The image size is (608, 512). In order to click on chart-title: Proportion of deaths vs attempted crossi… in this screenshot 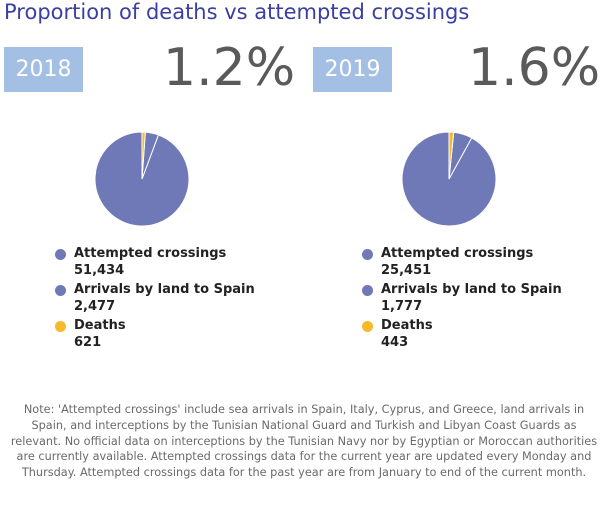, I will do `click(237, 12)`.